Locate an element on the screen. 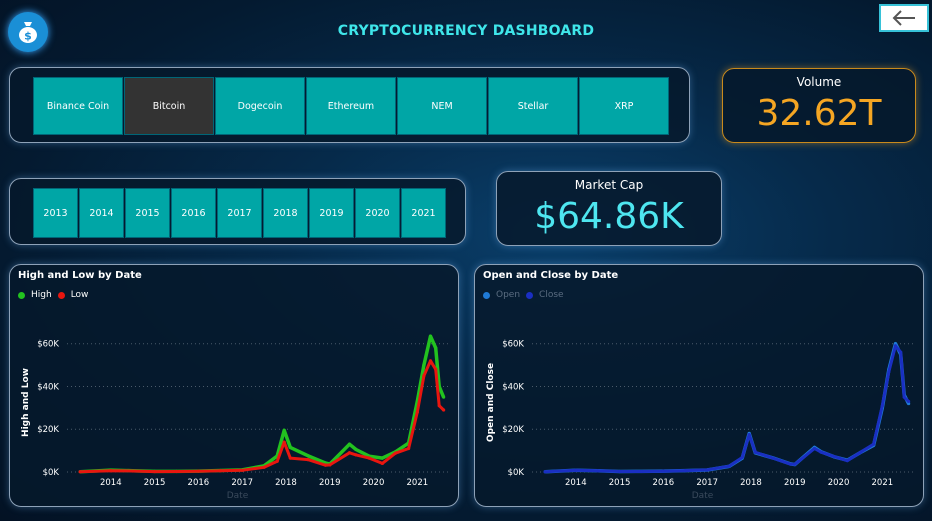  year-option-2015: 2015 is located at coordinates (147, 213).